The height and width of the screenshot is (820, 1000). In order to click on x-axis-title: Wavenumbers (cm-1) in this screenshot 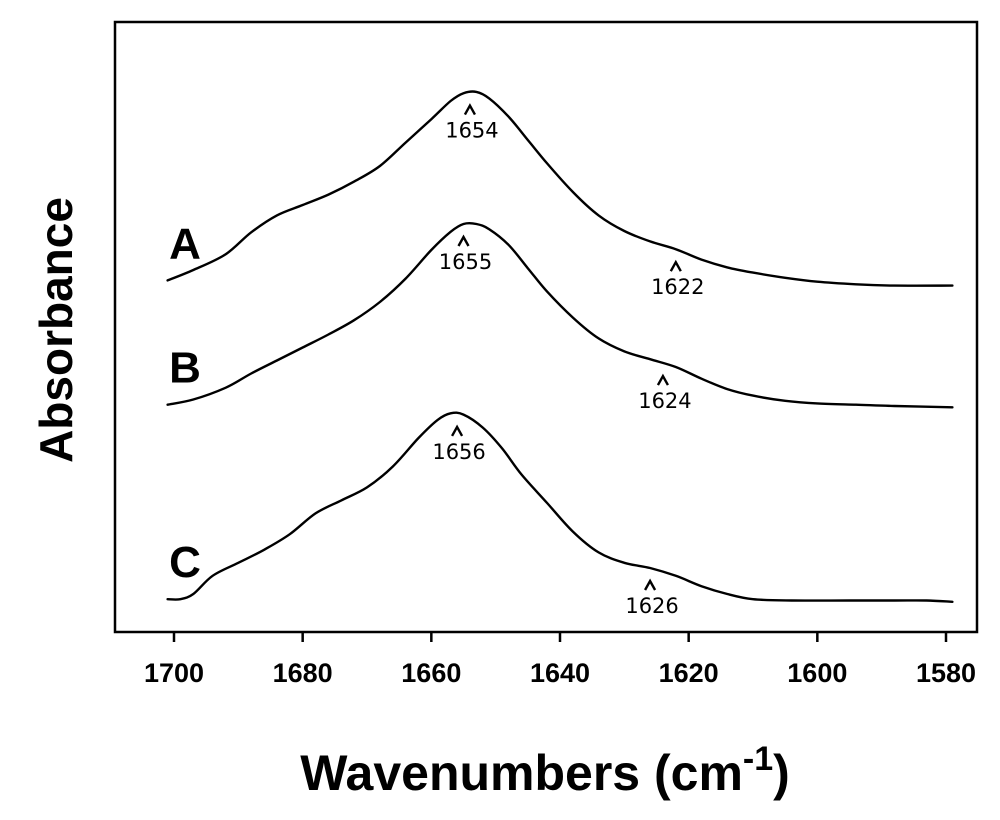, I will do `click(545, 770)`.